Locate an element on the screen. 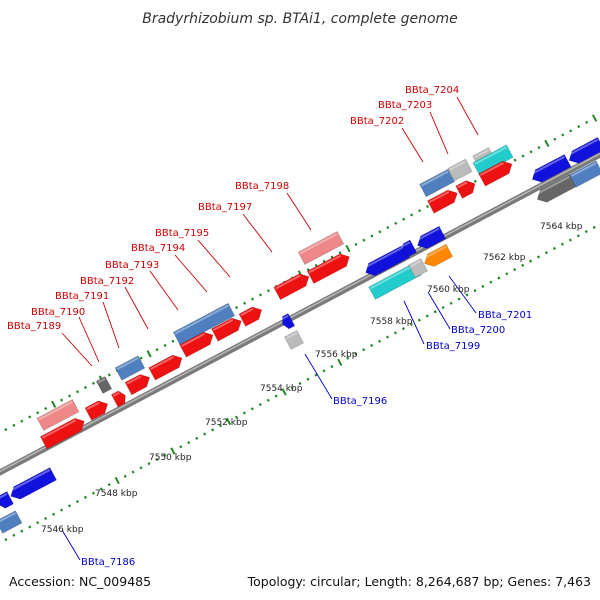  gene-label-bbta-7204: BBta_7204 is located at coordinates (432, 90).